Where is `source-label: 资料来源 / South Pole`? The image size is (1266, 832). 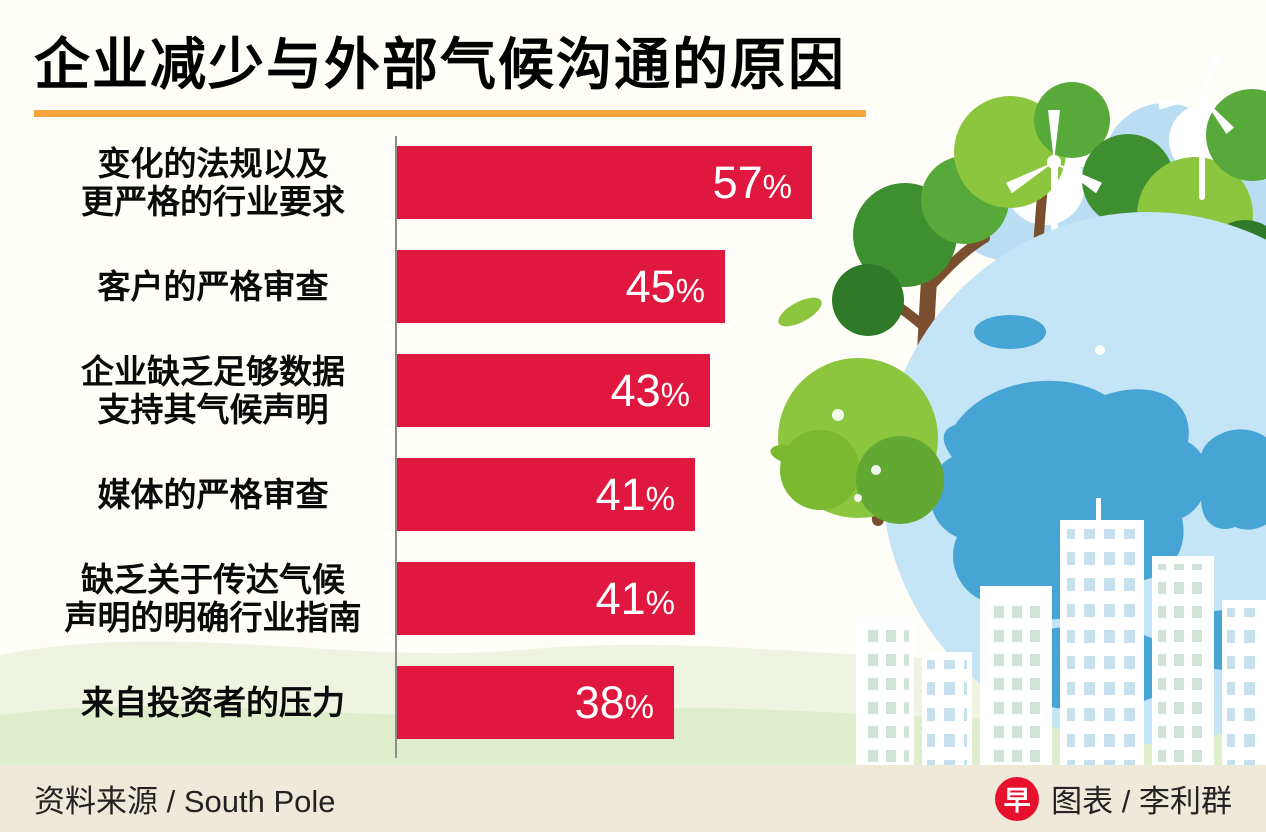 source-label: 资料来源 / South Pole is located at coordinates (185, 801).